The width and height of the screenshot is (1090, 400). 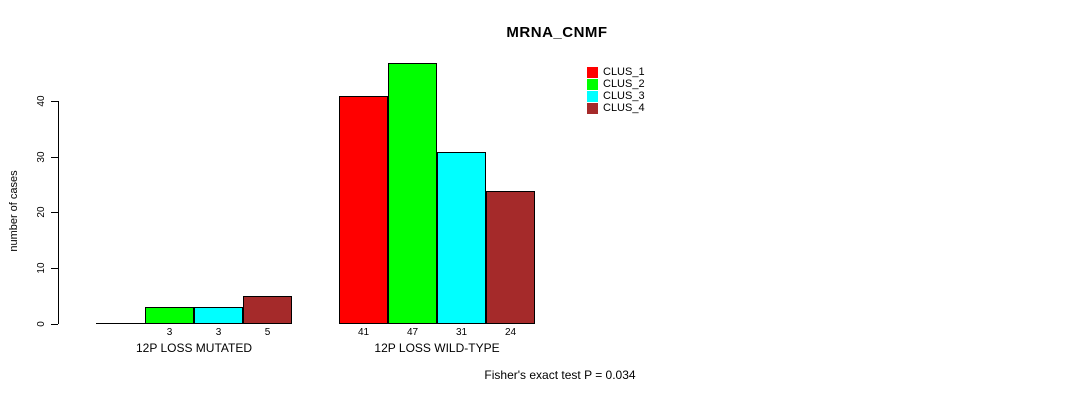 I want to click on bar-value-label: 31, so click(x=461, y=332).